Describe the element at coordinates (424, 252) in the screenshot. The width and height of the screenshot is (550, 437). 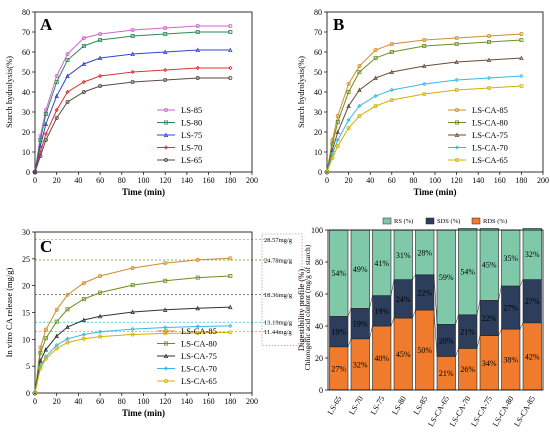
I see `bar-value-label: 28%` at that location.